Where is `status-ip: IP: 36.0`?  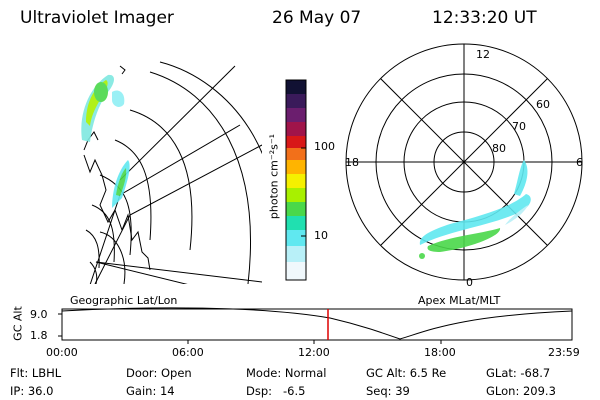
status-ip: IP: 36.0 is located at coordinates (32, 391).